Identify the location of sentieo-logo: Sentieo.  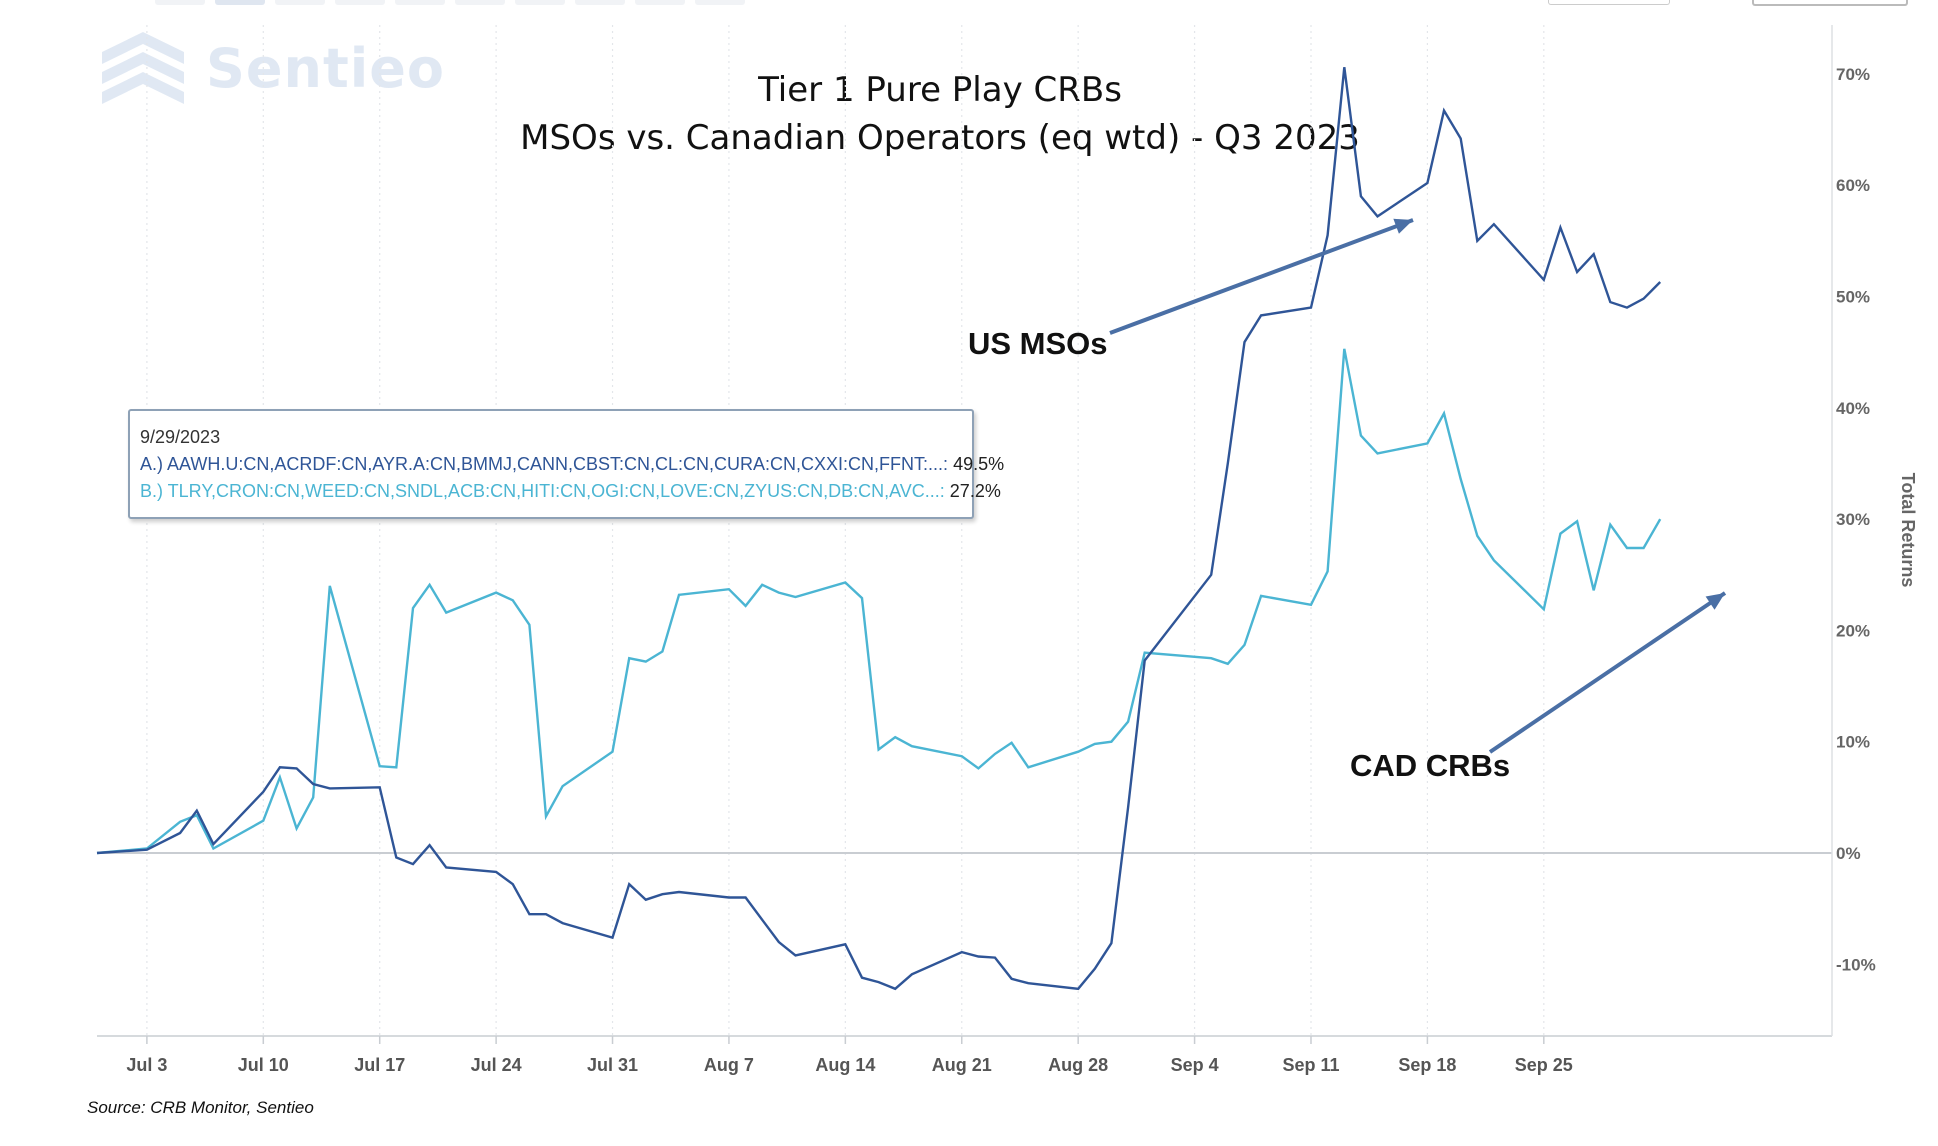
(272, 68).